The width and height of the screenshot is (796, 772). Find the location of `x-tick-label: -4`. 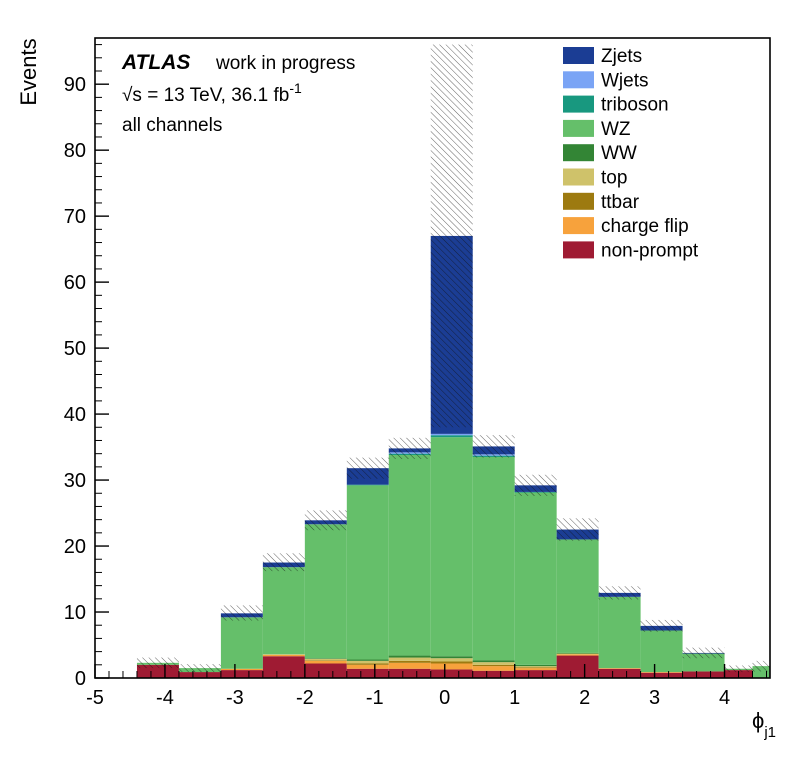

x-tick-label: -4 is located at coordinates (165, 698).